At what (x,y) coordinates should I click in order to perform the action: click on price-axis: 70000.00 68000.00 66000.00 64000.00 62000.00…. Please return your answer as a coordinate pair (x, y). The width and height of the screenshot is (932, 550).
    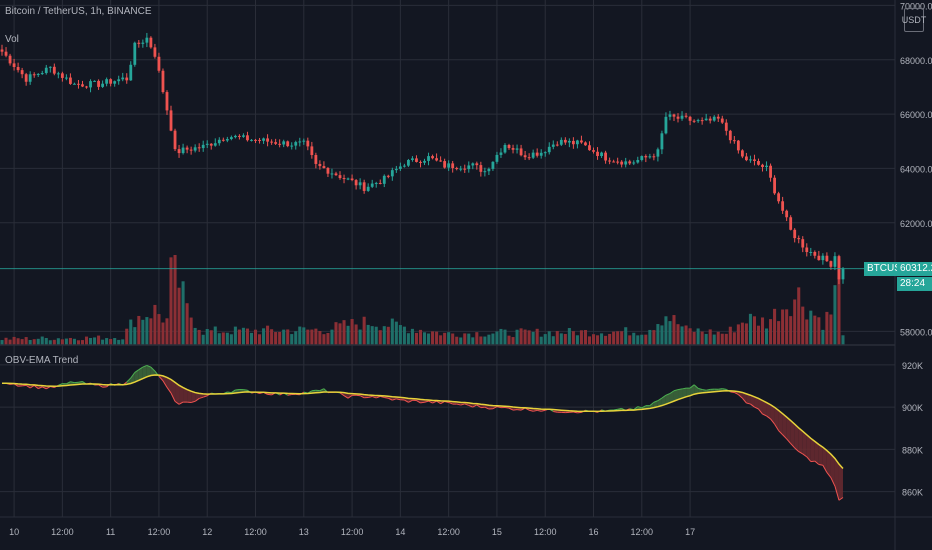
    Looking at the image, I should click on (916, 169).